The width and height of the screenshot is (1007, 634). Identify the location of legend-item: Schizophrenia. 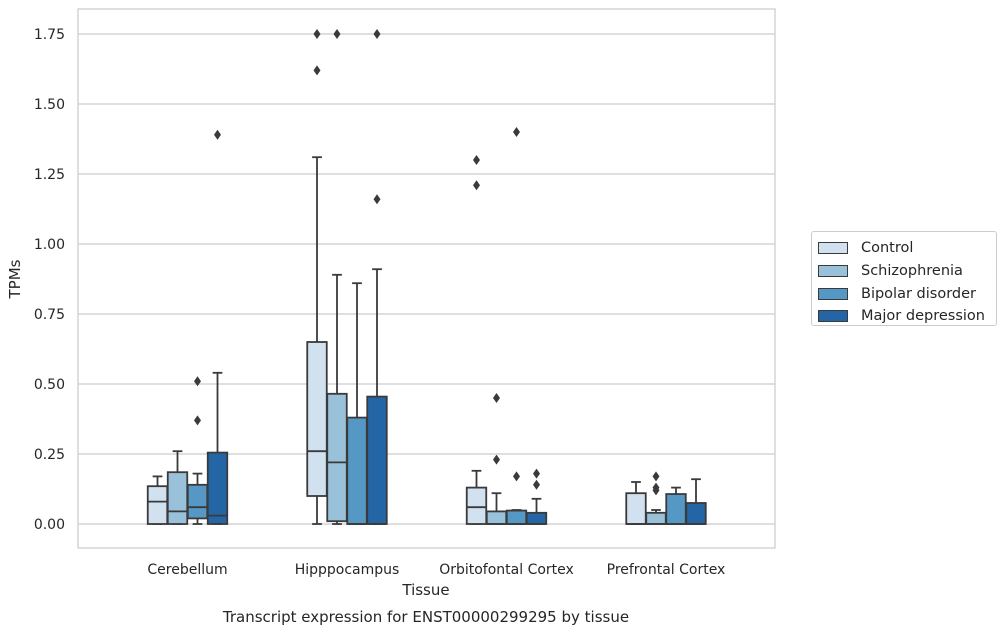
(904, 271).